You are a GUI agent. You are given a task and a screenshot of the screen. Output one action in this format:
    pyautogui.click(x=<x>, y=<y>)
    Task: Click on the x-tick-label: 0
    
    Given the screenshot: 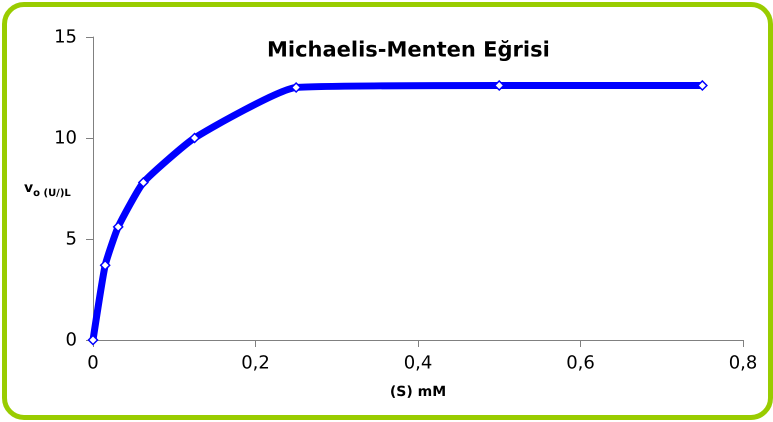 What is the action you would take?
    pyautogui.click(x=93, y=363)
    